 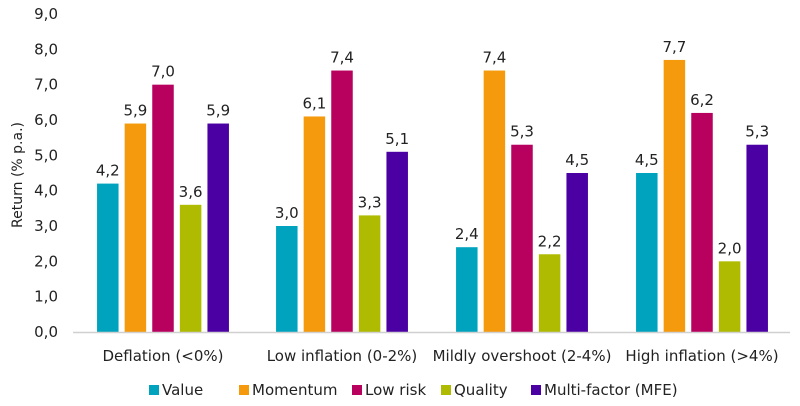 What do you see at coordinates (46, 297) in the screenshot?
I see `y-tick-label: 1,0` at bounding box center [46, 297].